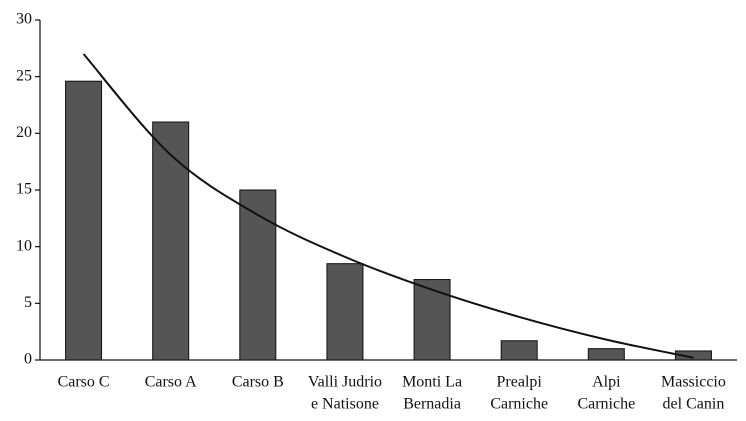  What do you see at coordinates (432, 382) in the screenshot?
I see `x-tick-label: Monti La` at bounding box center [432, 382].